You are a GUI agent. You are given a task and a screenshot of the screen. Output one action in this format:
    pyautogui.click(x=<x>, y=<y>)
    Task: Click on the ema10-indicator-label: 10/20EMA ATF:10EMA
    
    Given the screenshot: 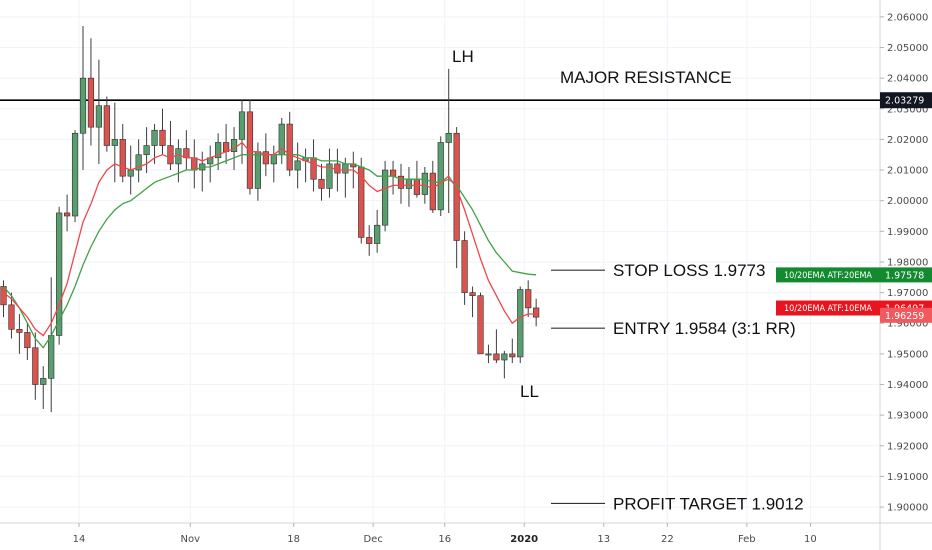 What is the action you would take?
    pyautogui.click(x=828, y=309)
    